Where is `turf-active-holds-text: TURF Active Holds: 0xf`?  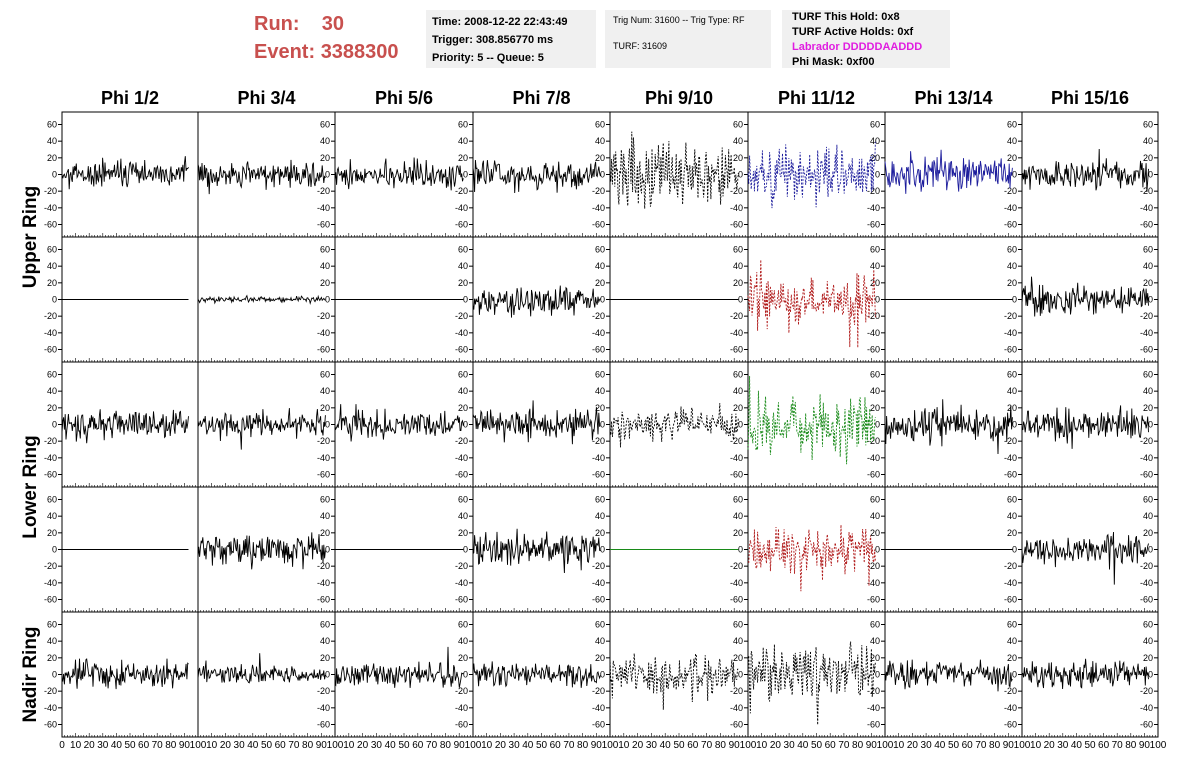 turf-active-holds-text: TURF Active Holds: 0xf is located at coordinates (853, 32).